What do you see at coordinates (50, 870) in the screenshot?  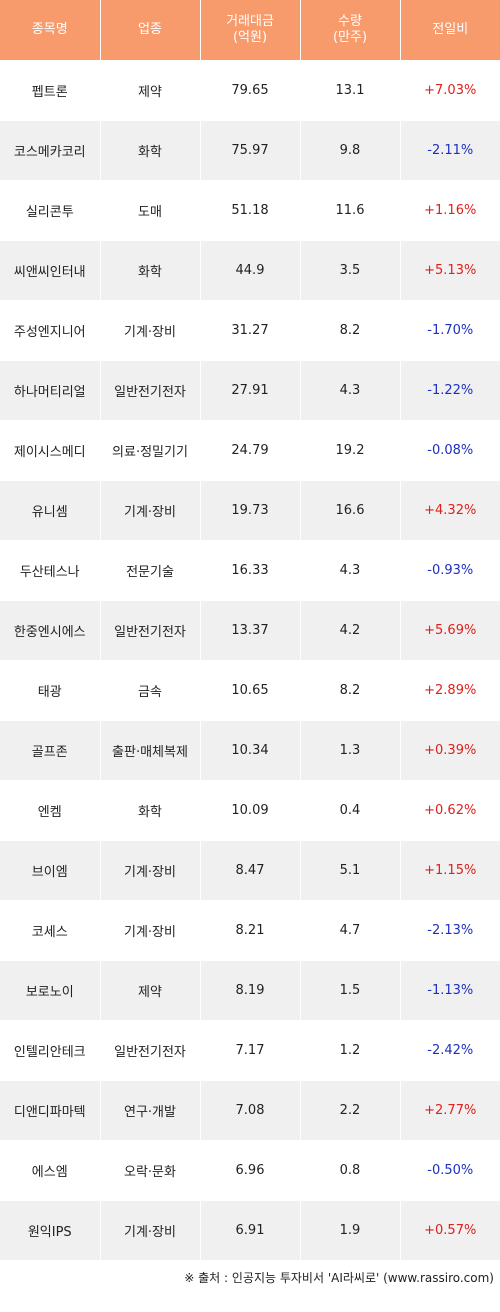 I see `cell-stock-name: 브이엠` at bounding box center [50, 870].